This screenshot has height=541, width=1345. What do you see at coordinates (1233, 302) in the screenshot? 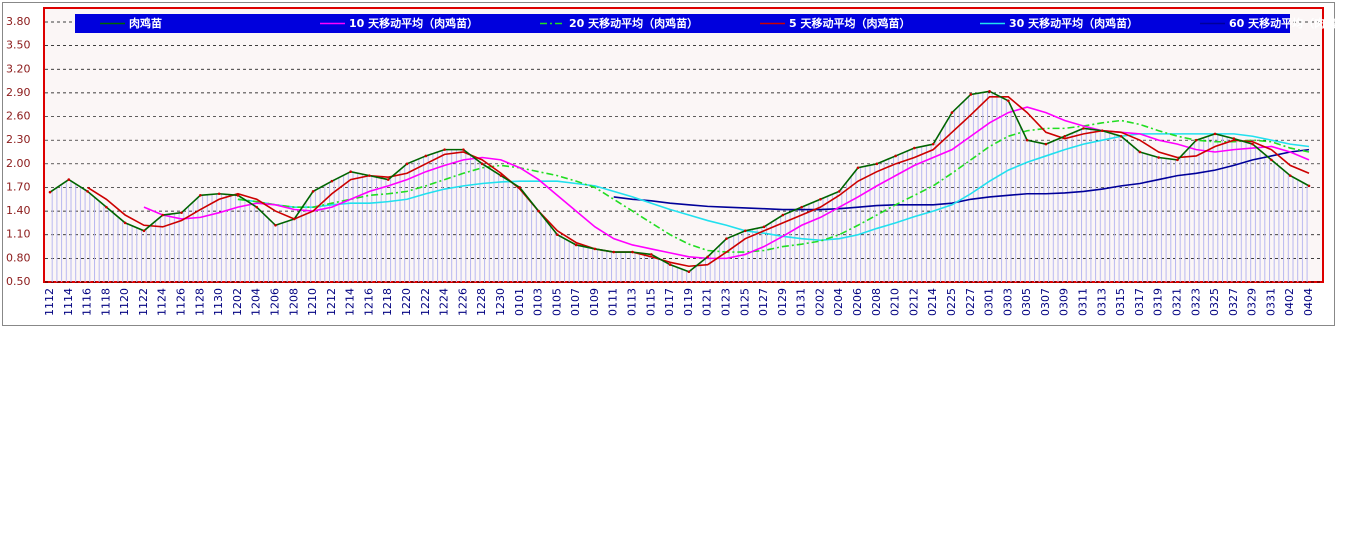
I see `x-tick-label: 0327` at bounding box center [1233, 302].